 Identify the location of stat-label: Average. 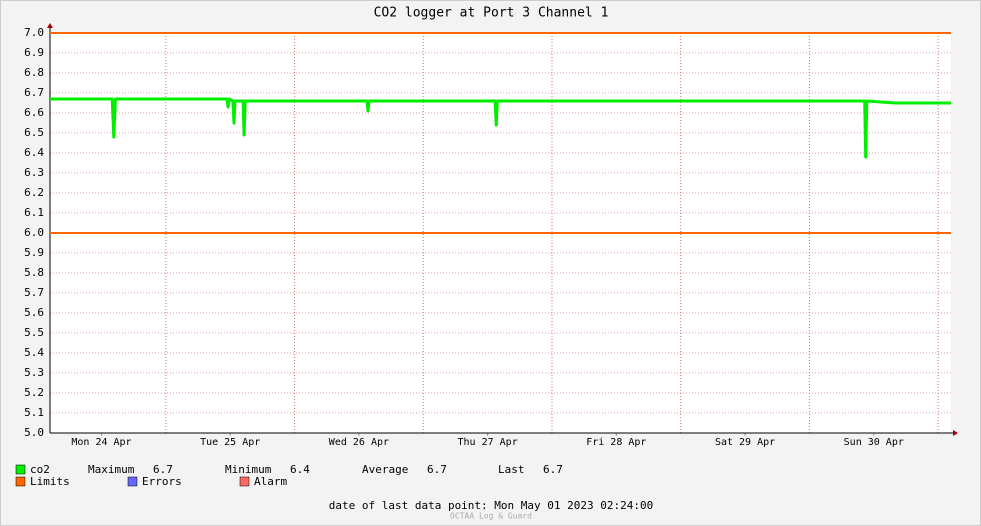
(385, 469).